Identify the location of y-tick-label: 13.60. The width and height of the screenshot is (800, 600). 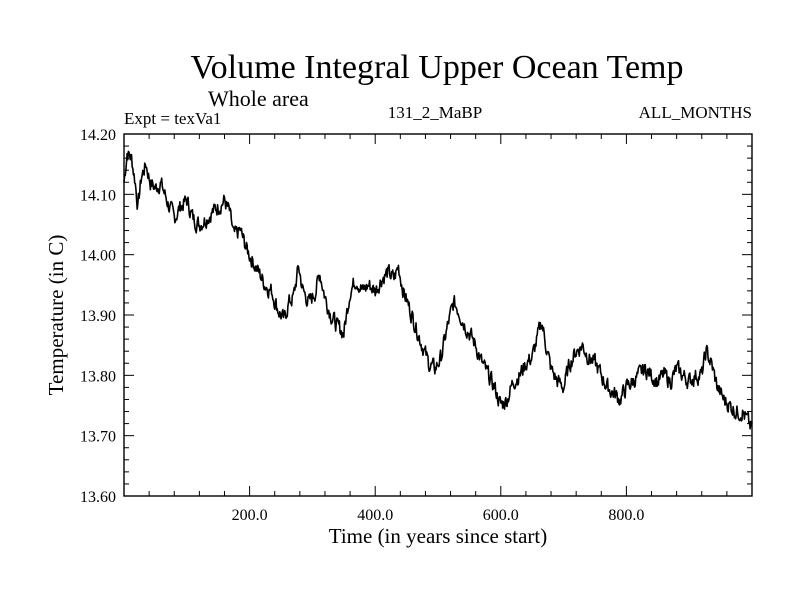
(98, 497).